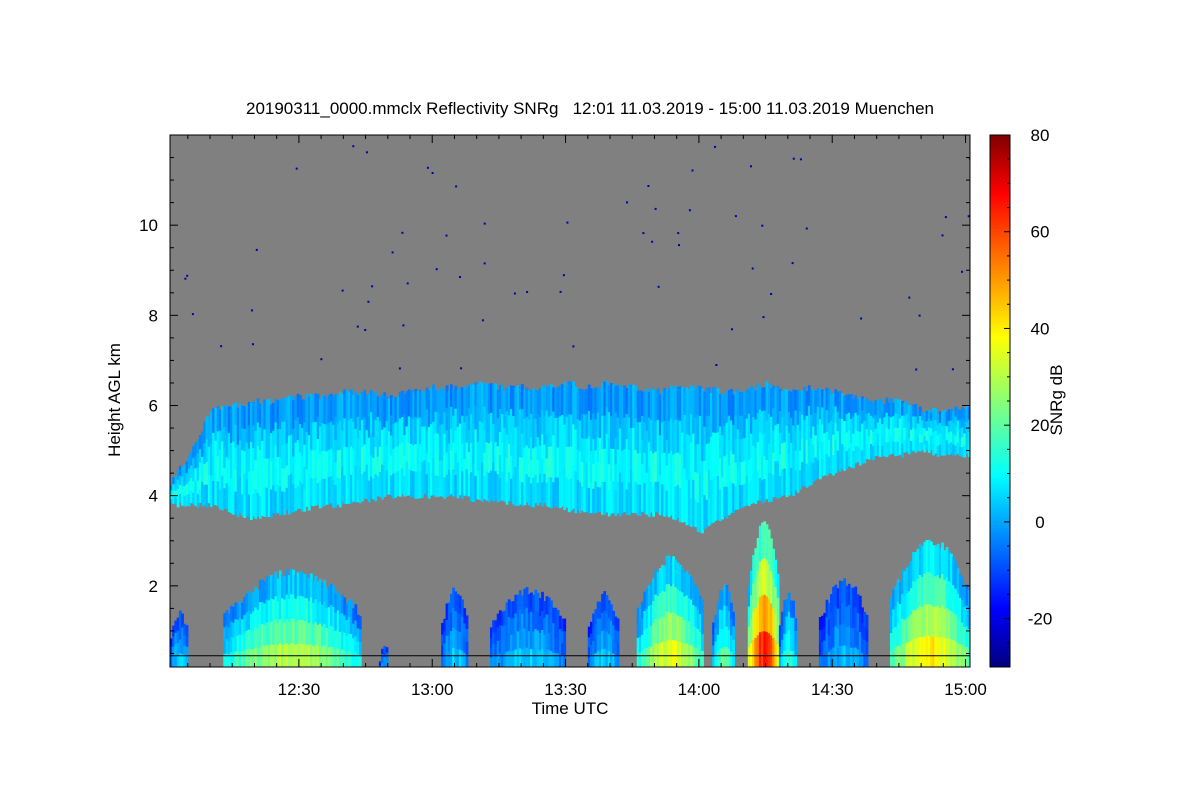 The height and width of the screenshot is (800, 1200). I want to click on x-tick-label: 12:30, so click(299, 689).